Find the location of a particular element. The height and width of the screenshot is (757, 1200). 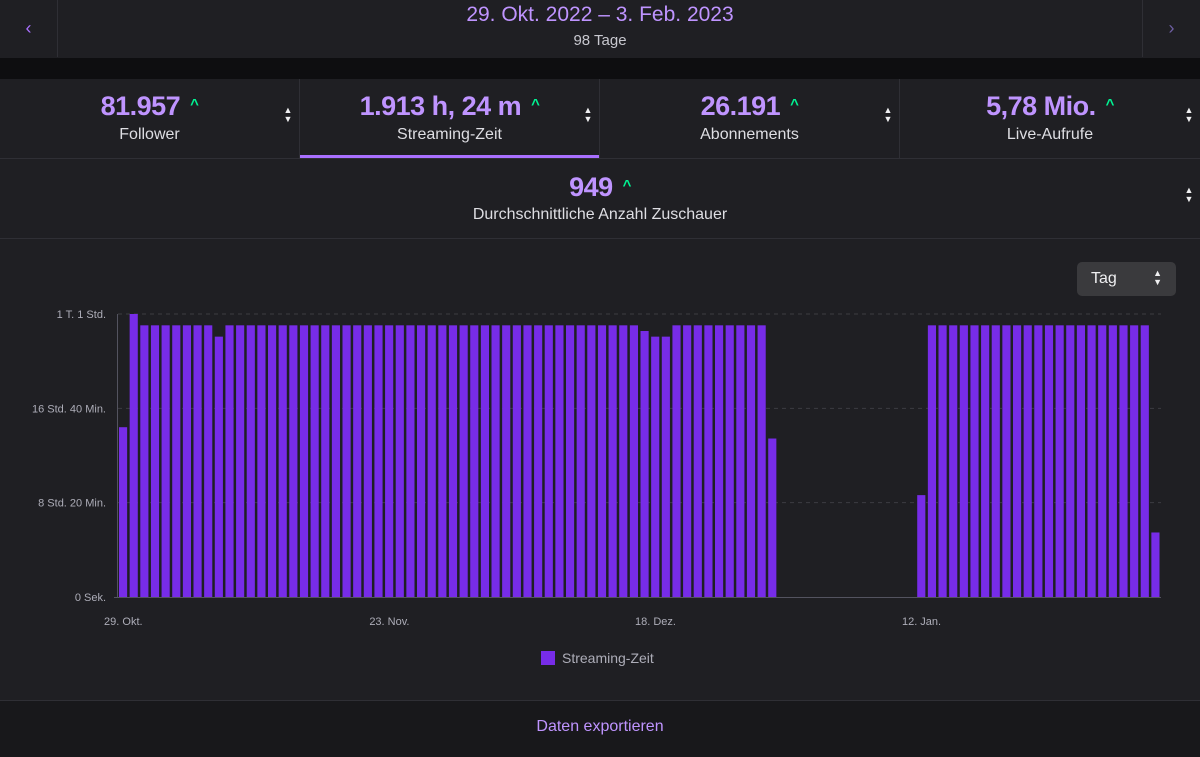

stat-card-subscriptions: 26.191 ^ Abonnements ▲ ▼ is located at coordinates (750, 118).